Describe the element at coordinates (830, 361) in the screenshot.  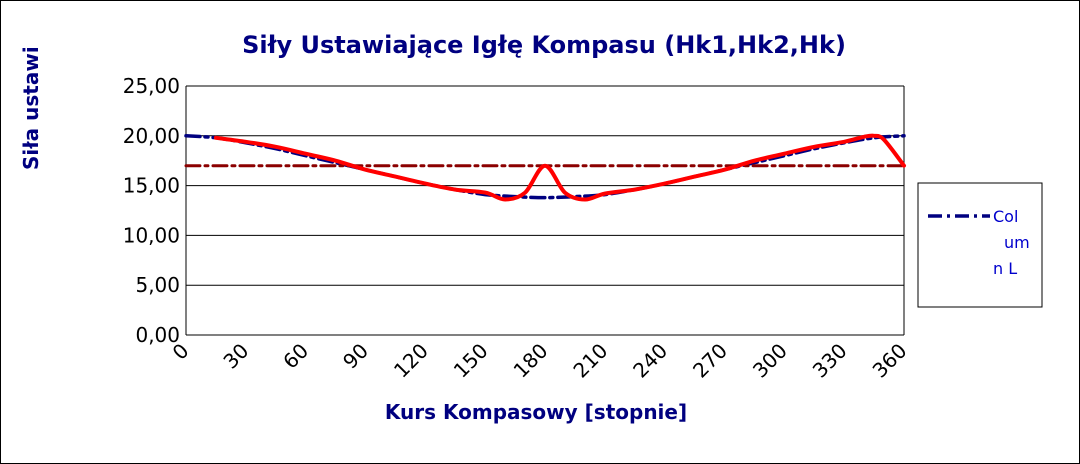
I see `x-tick-label: 330` at that location.